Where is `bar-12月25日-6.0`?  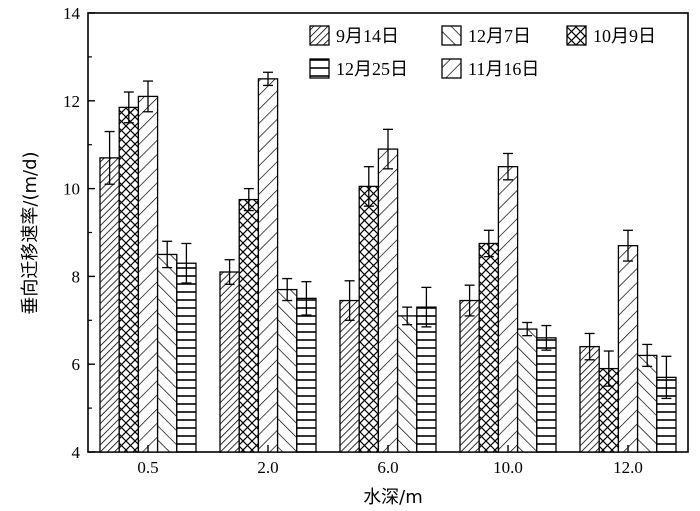 bar-12月25日-6.0 is located at coordinates (426, 379).